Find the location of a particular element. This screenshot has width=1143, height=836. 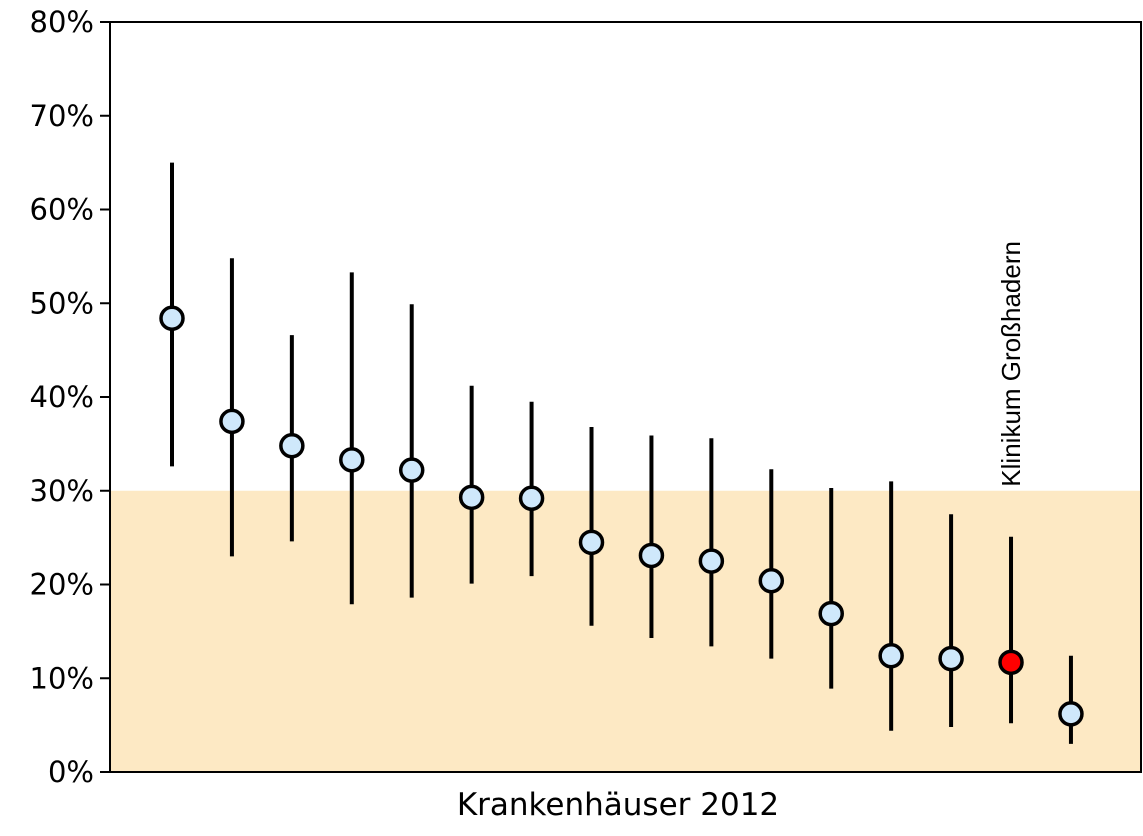

y-tick-label: 40% is located at coordinates (62, 397).